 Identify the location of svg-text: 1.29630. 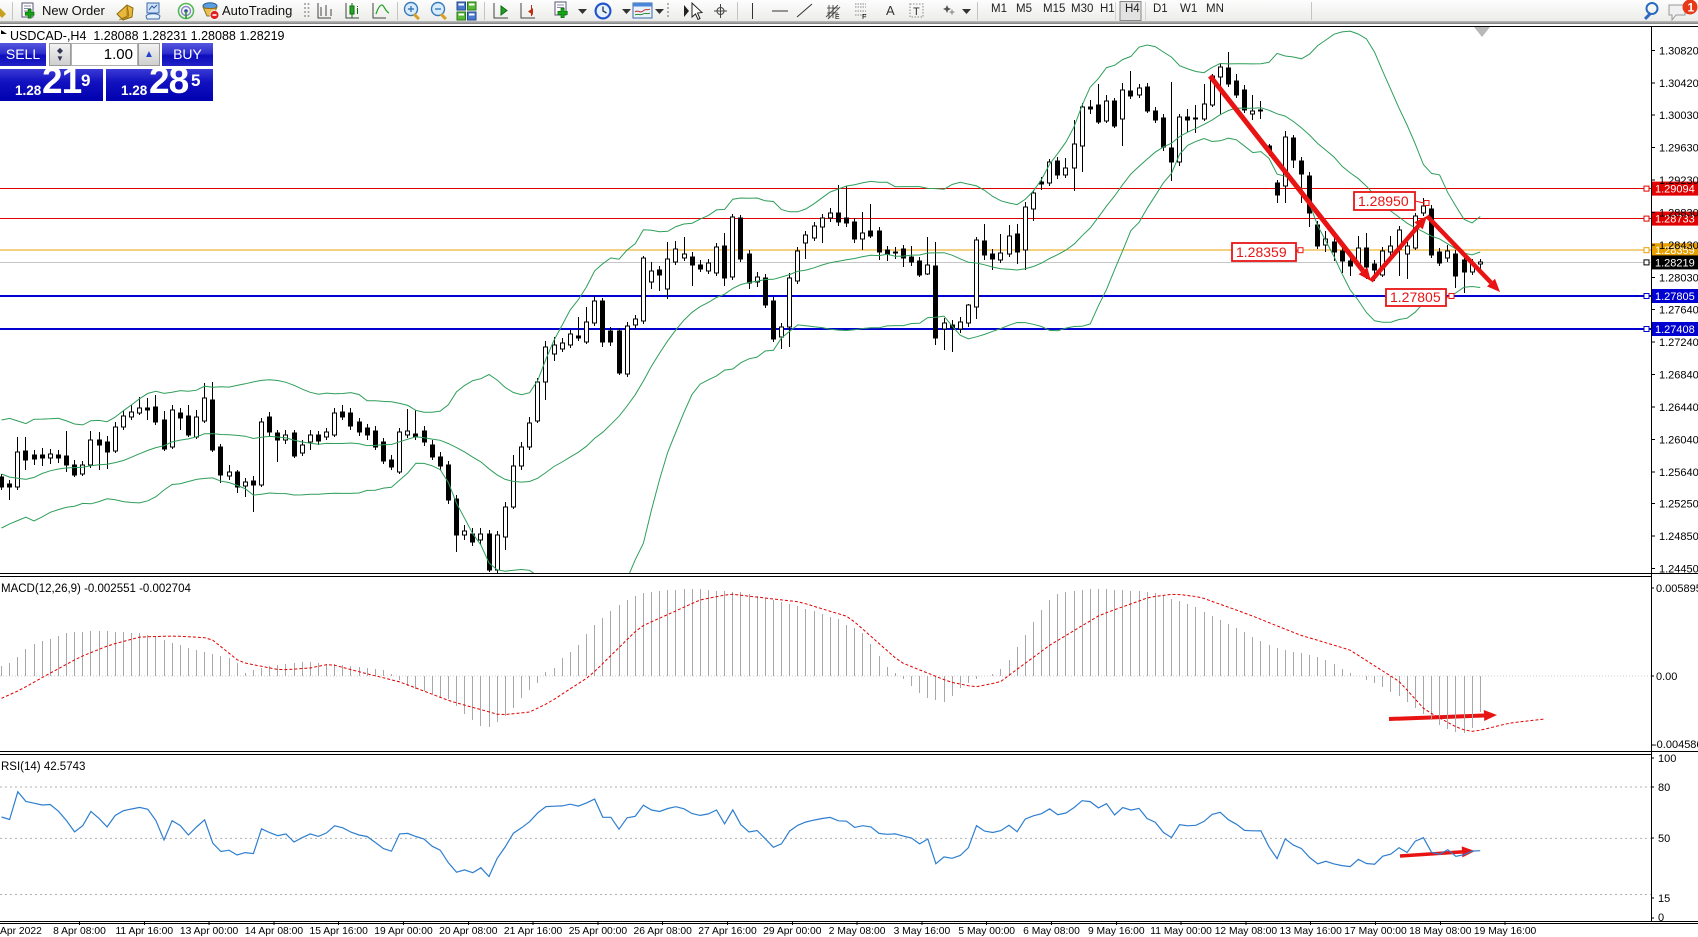
(1678, 149).